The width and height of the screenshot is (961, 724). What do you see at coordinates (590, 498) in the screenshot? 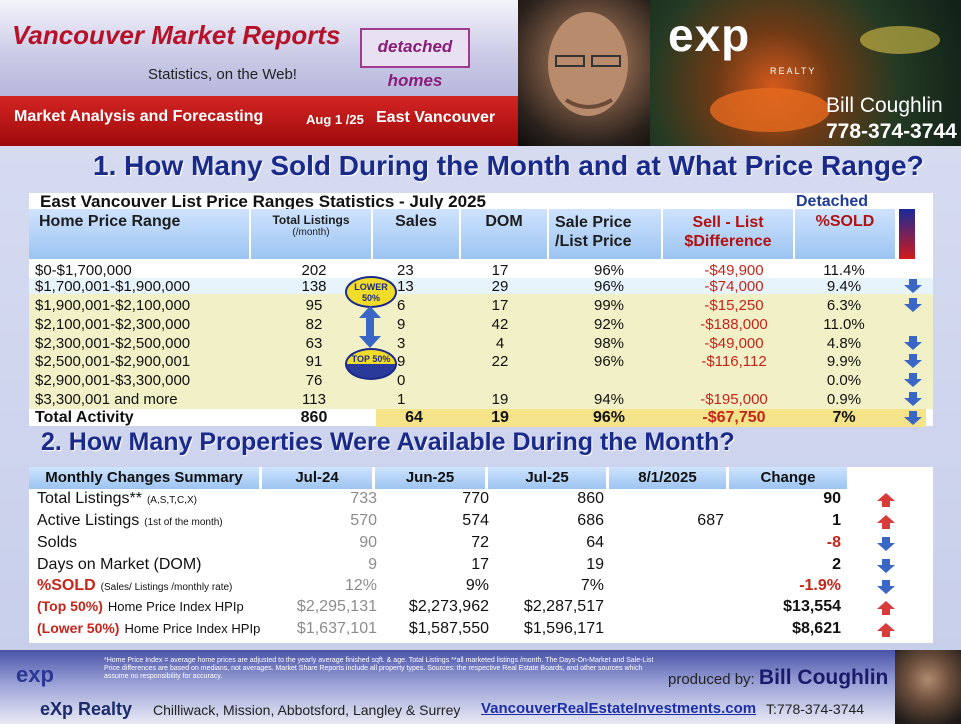
I see `jul-25-value: 860` at bounding box center [590, 498].